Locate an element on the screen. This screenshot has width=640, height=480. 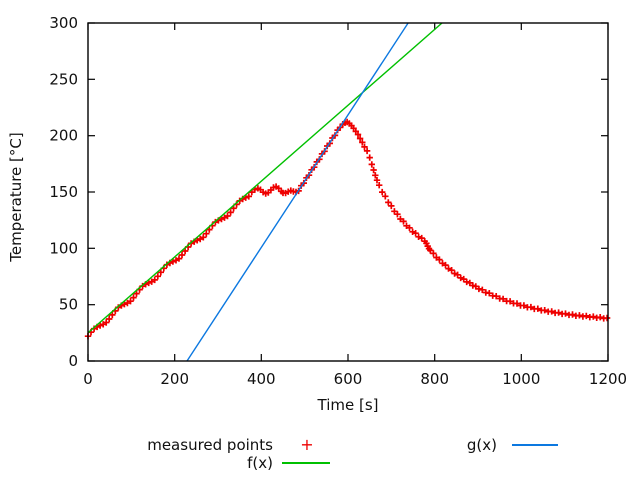
y-axis-label: Temperature [°C] is located at coordinates (16, 197).